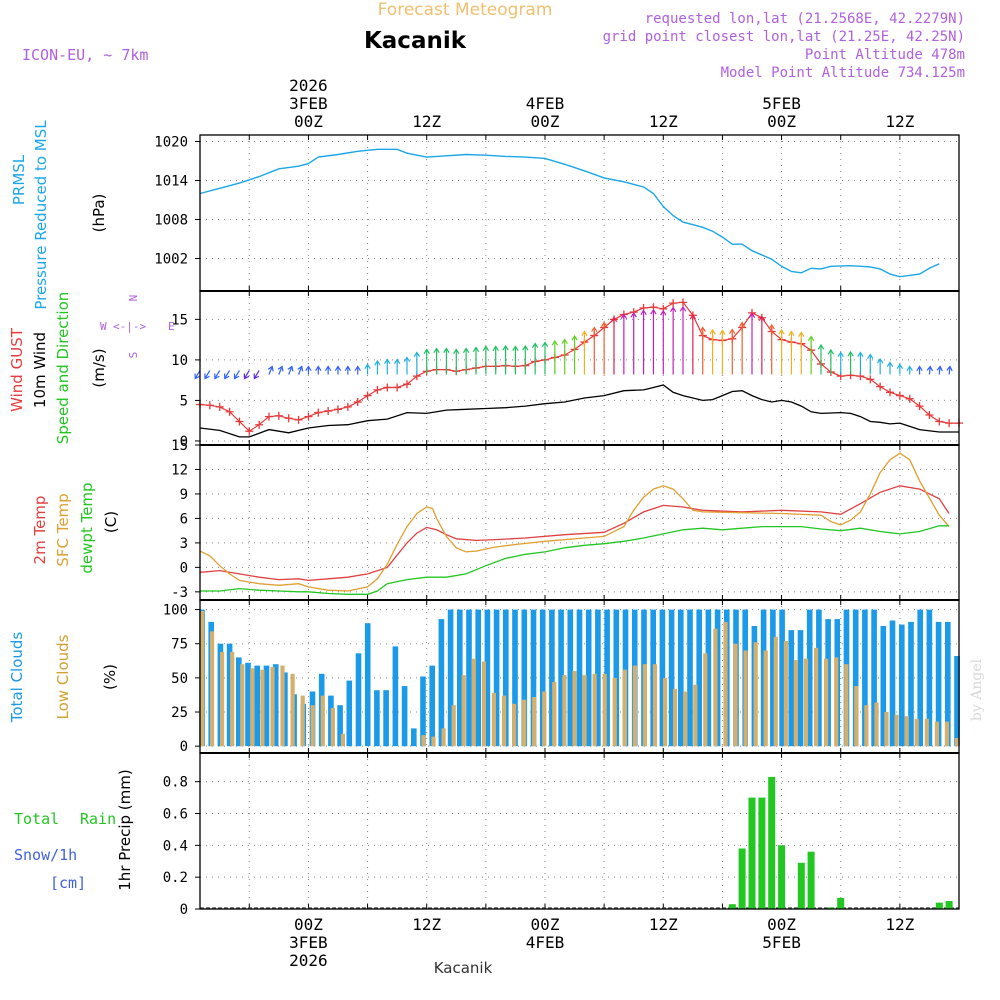 The image size is (1000, 1000). I want to click on precip-ytick-label: 0.4, so click(175, 846).